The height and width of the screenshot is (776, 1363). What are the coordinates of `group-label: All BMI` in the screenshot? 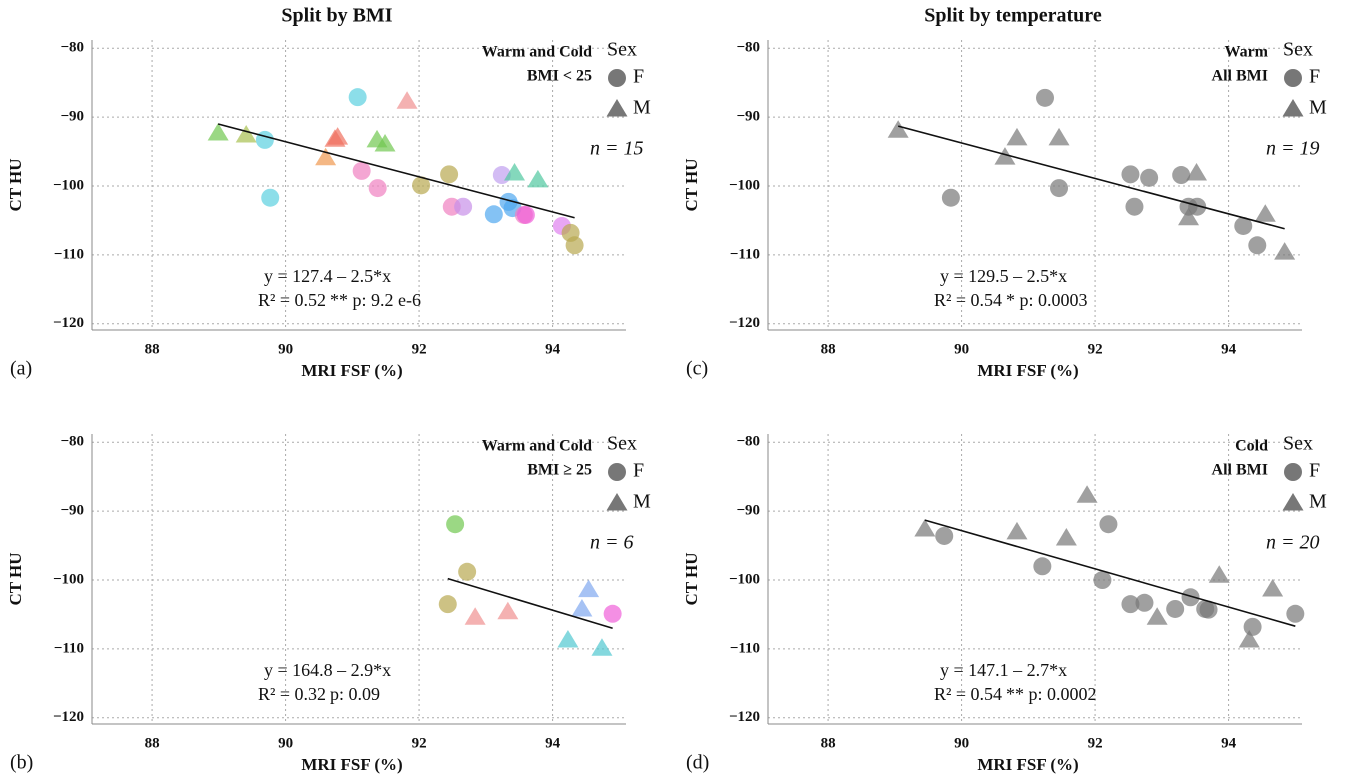 It's located at (1240, 470).